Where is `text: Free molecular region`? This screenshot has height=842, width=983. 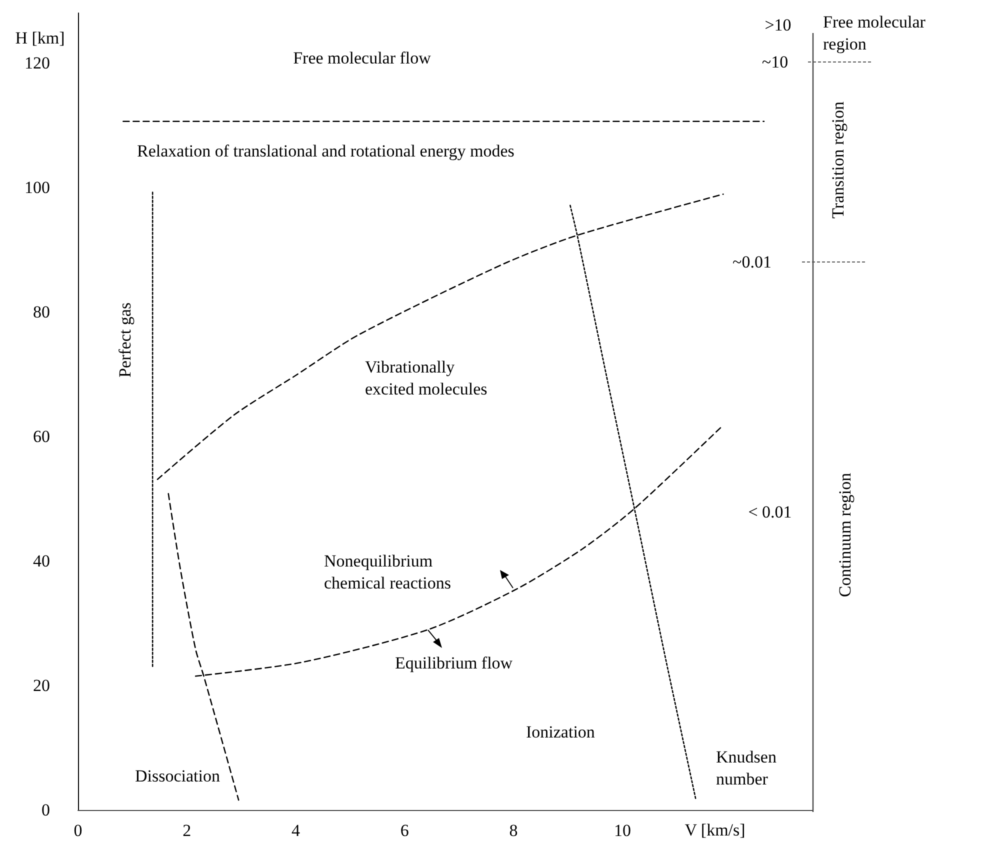 text: Free molecular region is located at coordinates (874, 33).